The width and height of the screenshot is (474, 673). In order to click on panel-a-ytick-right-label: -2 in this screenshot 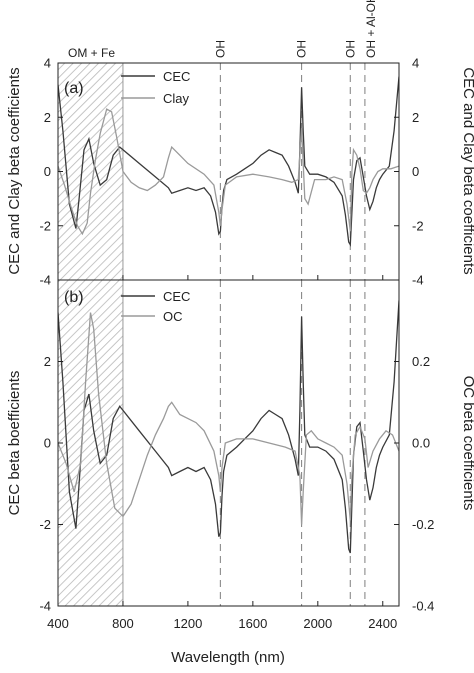, I will do `click(418, 225)`.